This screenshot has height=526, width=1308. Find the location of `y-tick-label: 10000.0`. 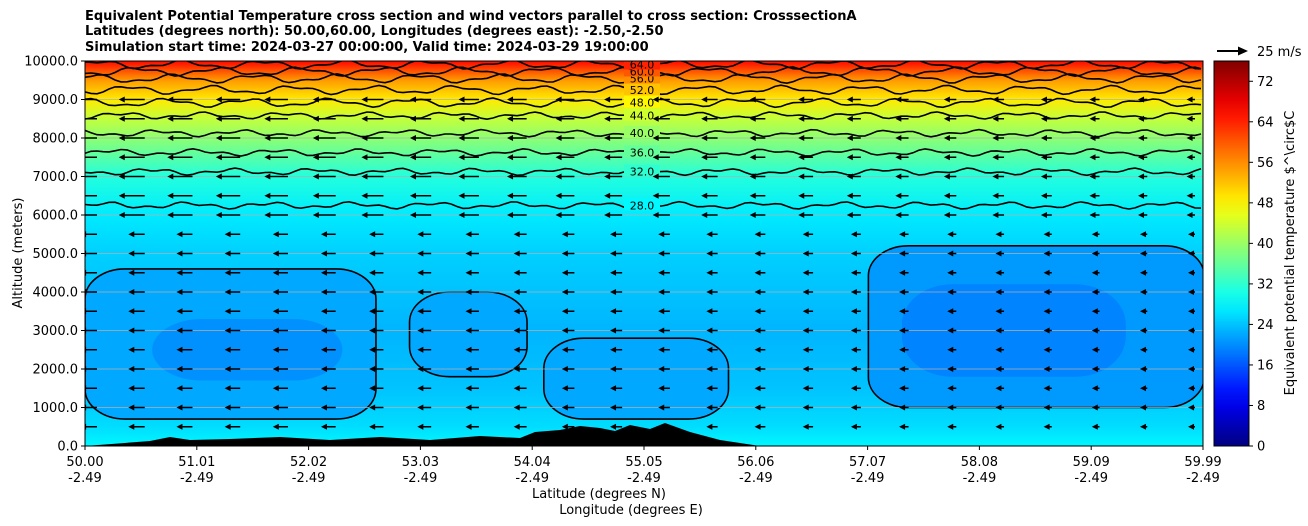

y-tick-label: 10000.0 is located at coordinates (51, 62).